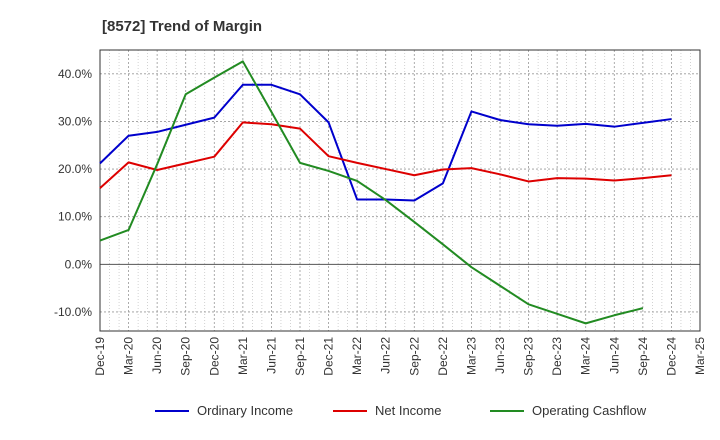  What do you see at coordinates (529, 356) in the screenshot?
I see `x-tick-label: Sep-23` at bounding box center [529, 356].